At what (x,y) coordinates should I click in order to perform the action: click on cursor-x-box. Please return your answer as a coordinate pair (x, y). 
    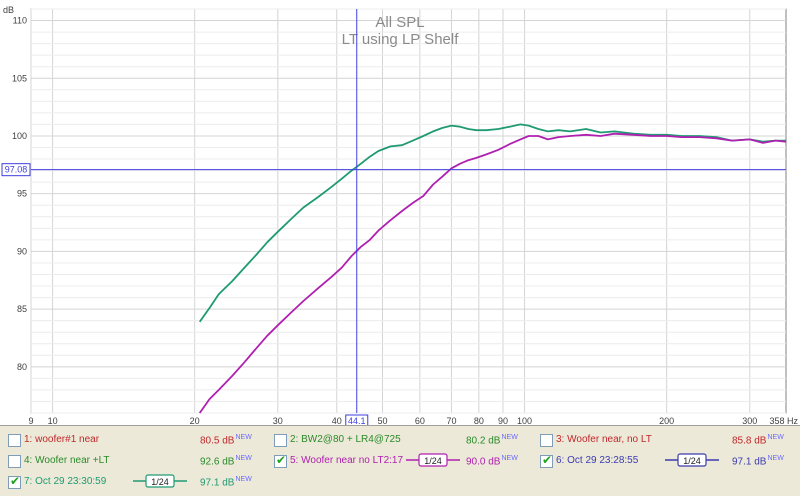
    Looking at the image, I should click on (357, 419).